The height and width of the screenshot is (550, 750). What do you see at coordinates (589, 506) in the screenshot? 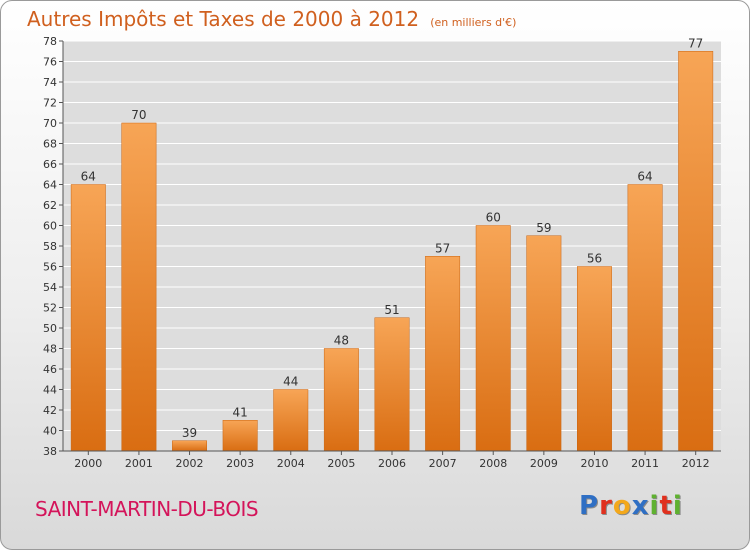
I see `logo-letter: P` at bounding box center [589, 506].